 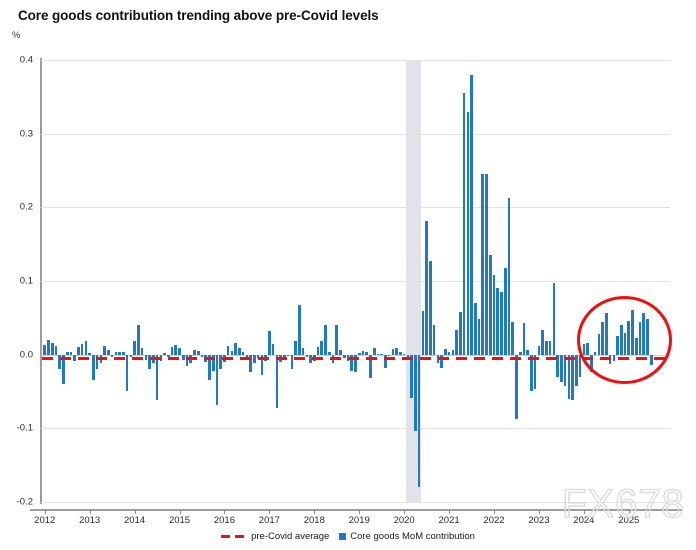 What do you see at coordinates (449, 520) in the screenshot?
I see `x-axis-tick-label: 2021` at bounding box center [449, 520].